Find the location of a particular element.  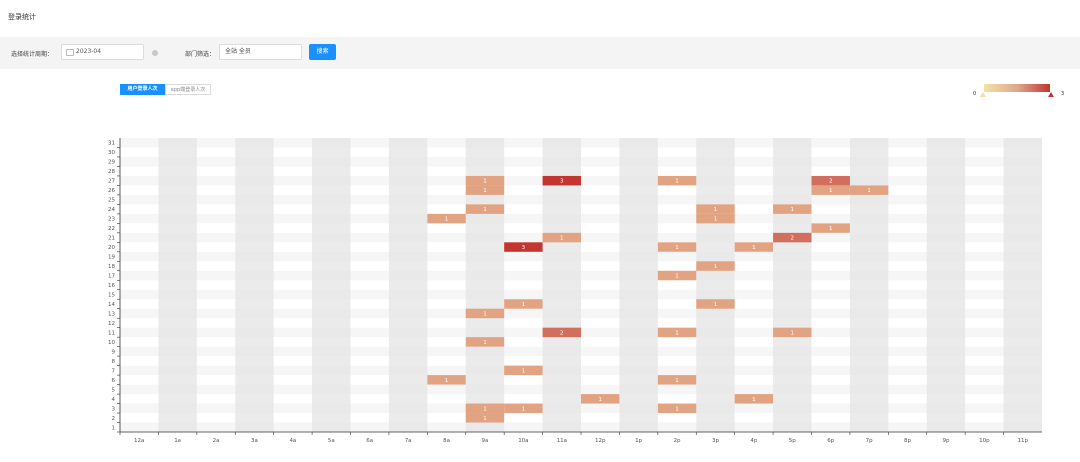

x-tick-label: 12a is located at coordinates (139, 441).